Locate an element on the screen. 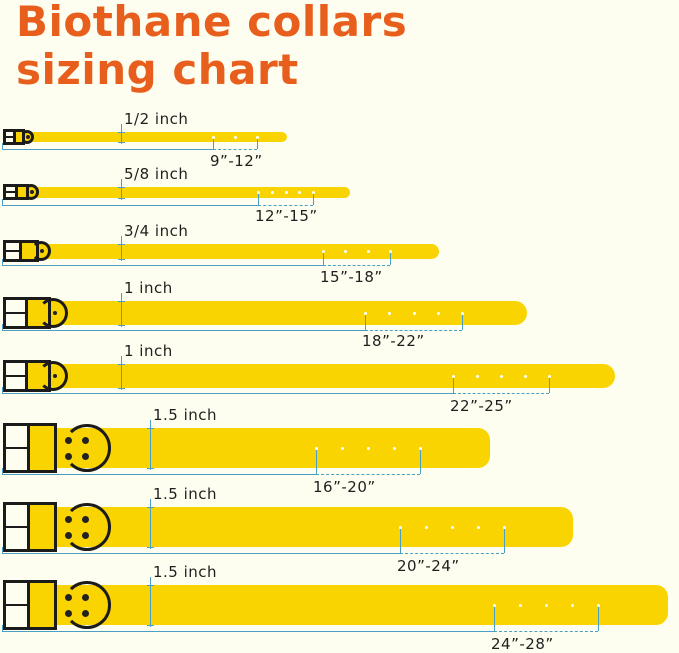 The height and width of the screenshot is (653, 679). title-line-1: Biothane collars is located at coordinates (212, 23).